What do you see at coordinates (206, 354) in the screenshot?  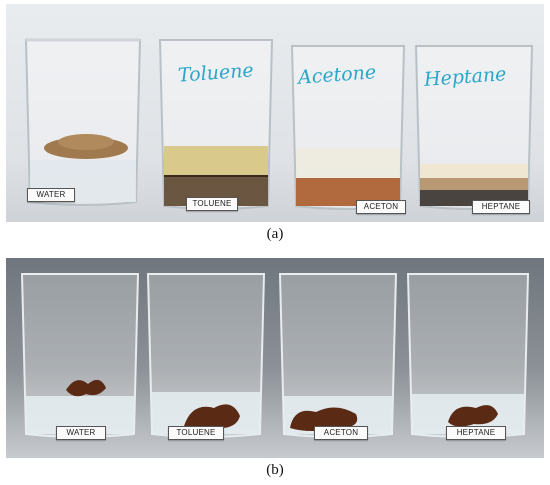 I see `beaker-toluene-b` at bounding box center [206, 354].